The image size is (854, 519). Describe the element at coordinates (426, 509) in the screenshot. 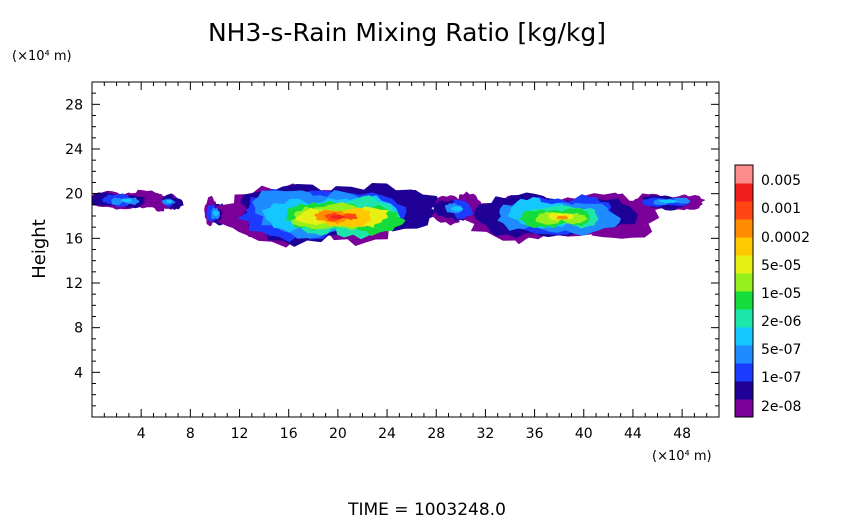

I see `time-footer: TIME = 1003248.0` at that location.